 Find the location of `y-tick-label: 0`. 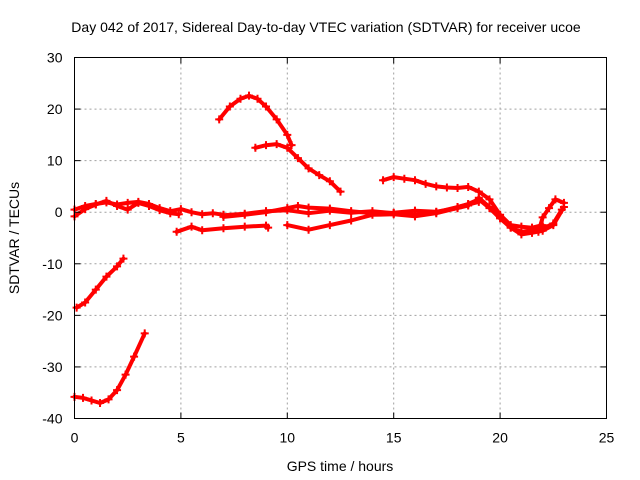

y-tick-label: 0 is located at coordinates (59, 212).